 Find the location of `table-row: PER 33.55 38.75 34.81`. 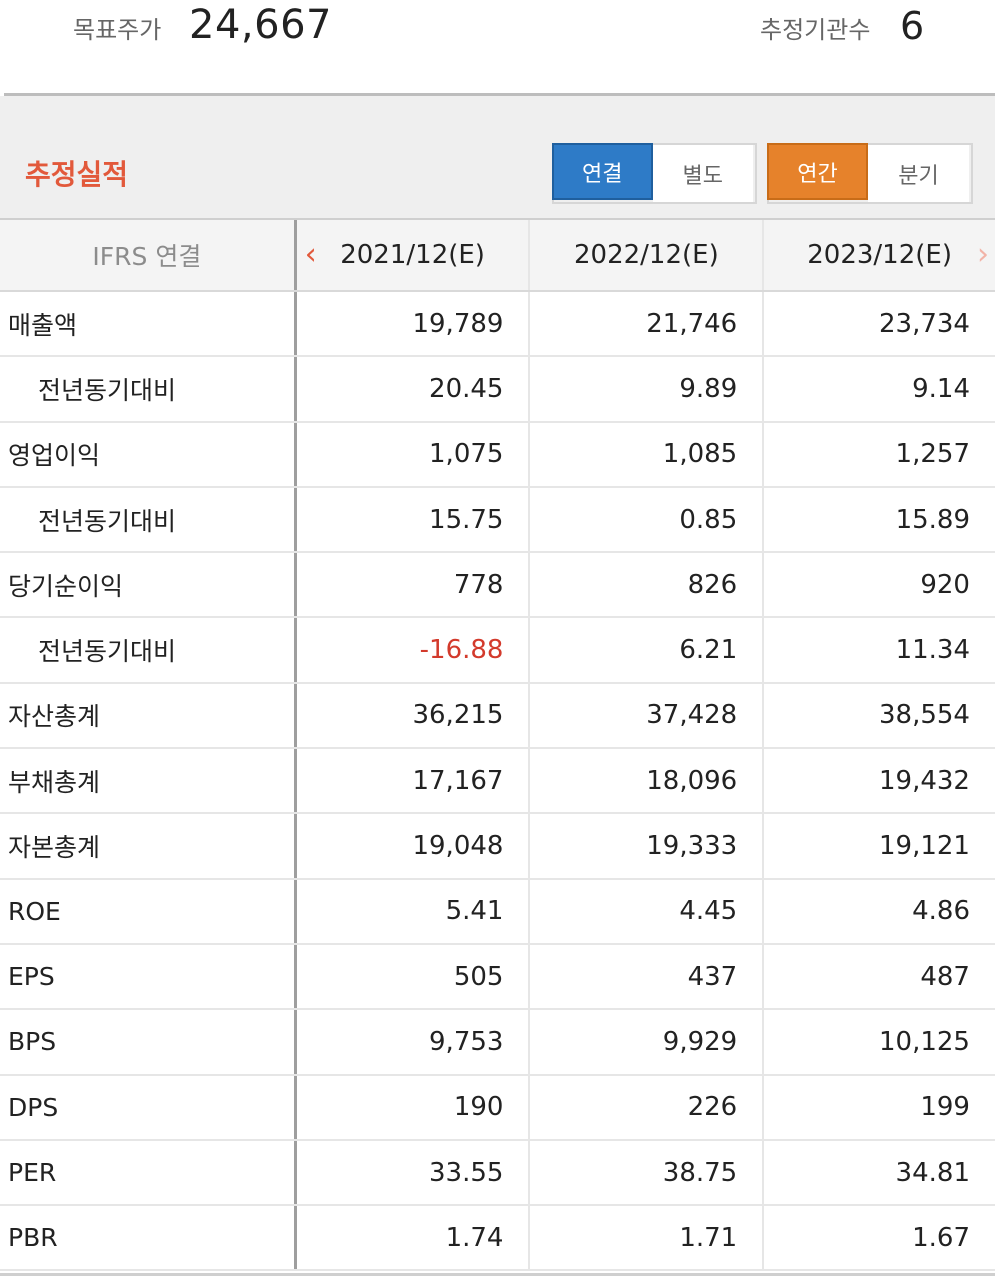

table-row: PER 33.55 38.75 34.81 is located at coordinates (497, 1173).